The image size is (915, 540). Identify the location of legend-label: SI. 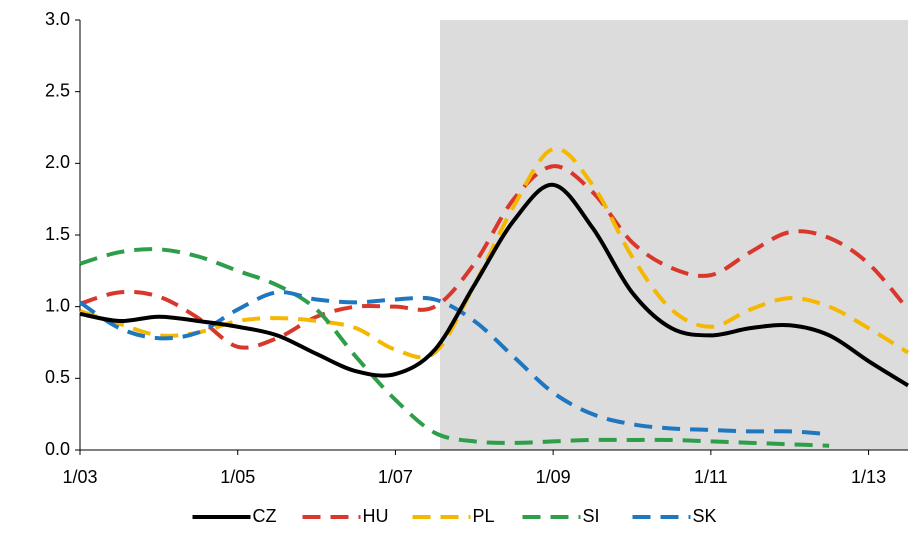
(591, 516).